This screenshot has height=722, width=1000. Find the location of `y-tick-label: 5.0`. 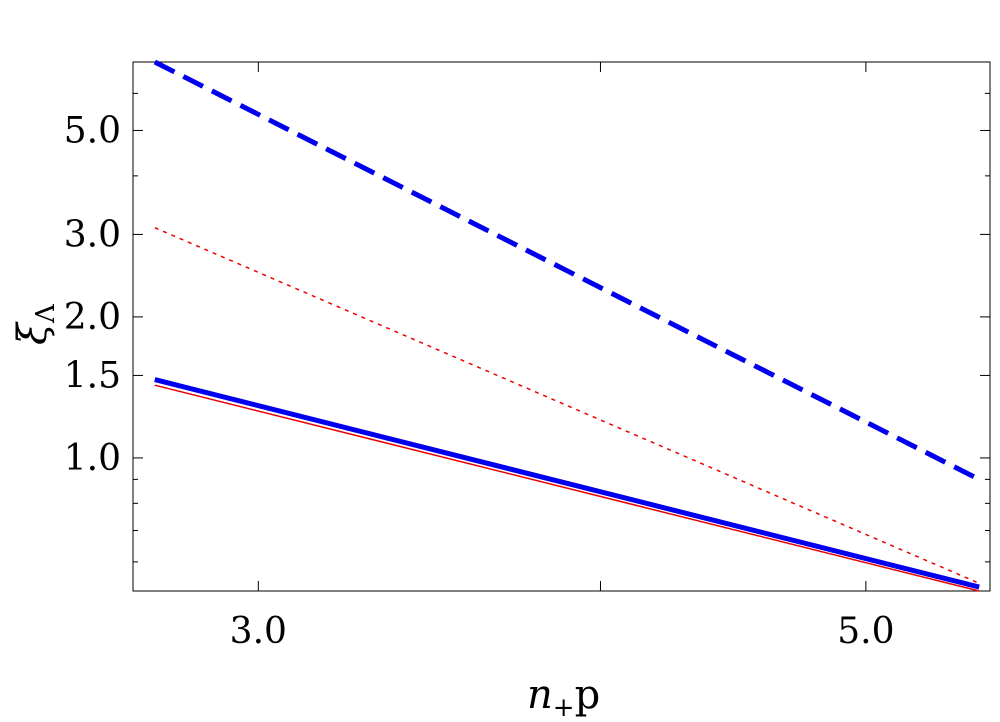

y-tick-label: 5.0 is located at coordinates (92, 130).